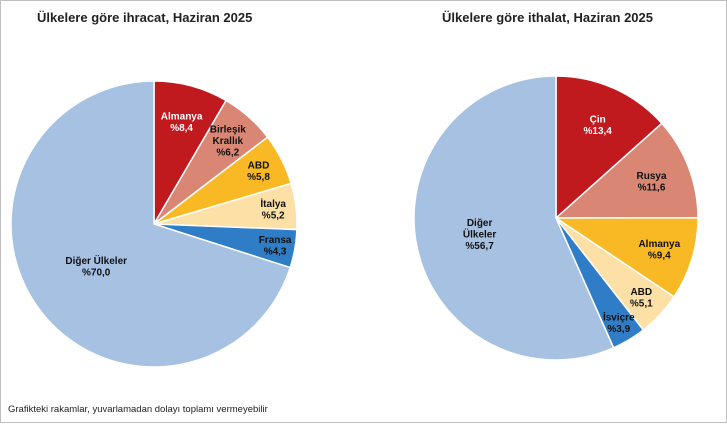 The height and width of the screenshot is (424, 727). I want to click on export-slice-label-1: Birleşik Krallık %6,2, so click(228, 141).